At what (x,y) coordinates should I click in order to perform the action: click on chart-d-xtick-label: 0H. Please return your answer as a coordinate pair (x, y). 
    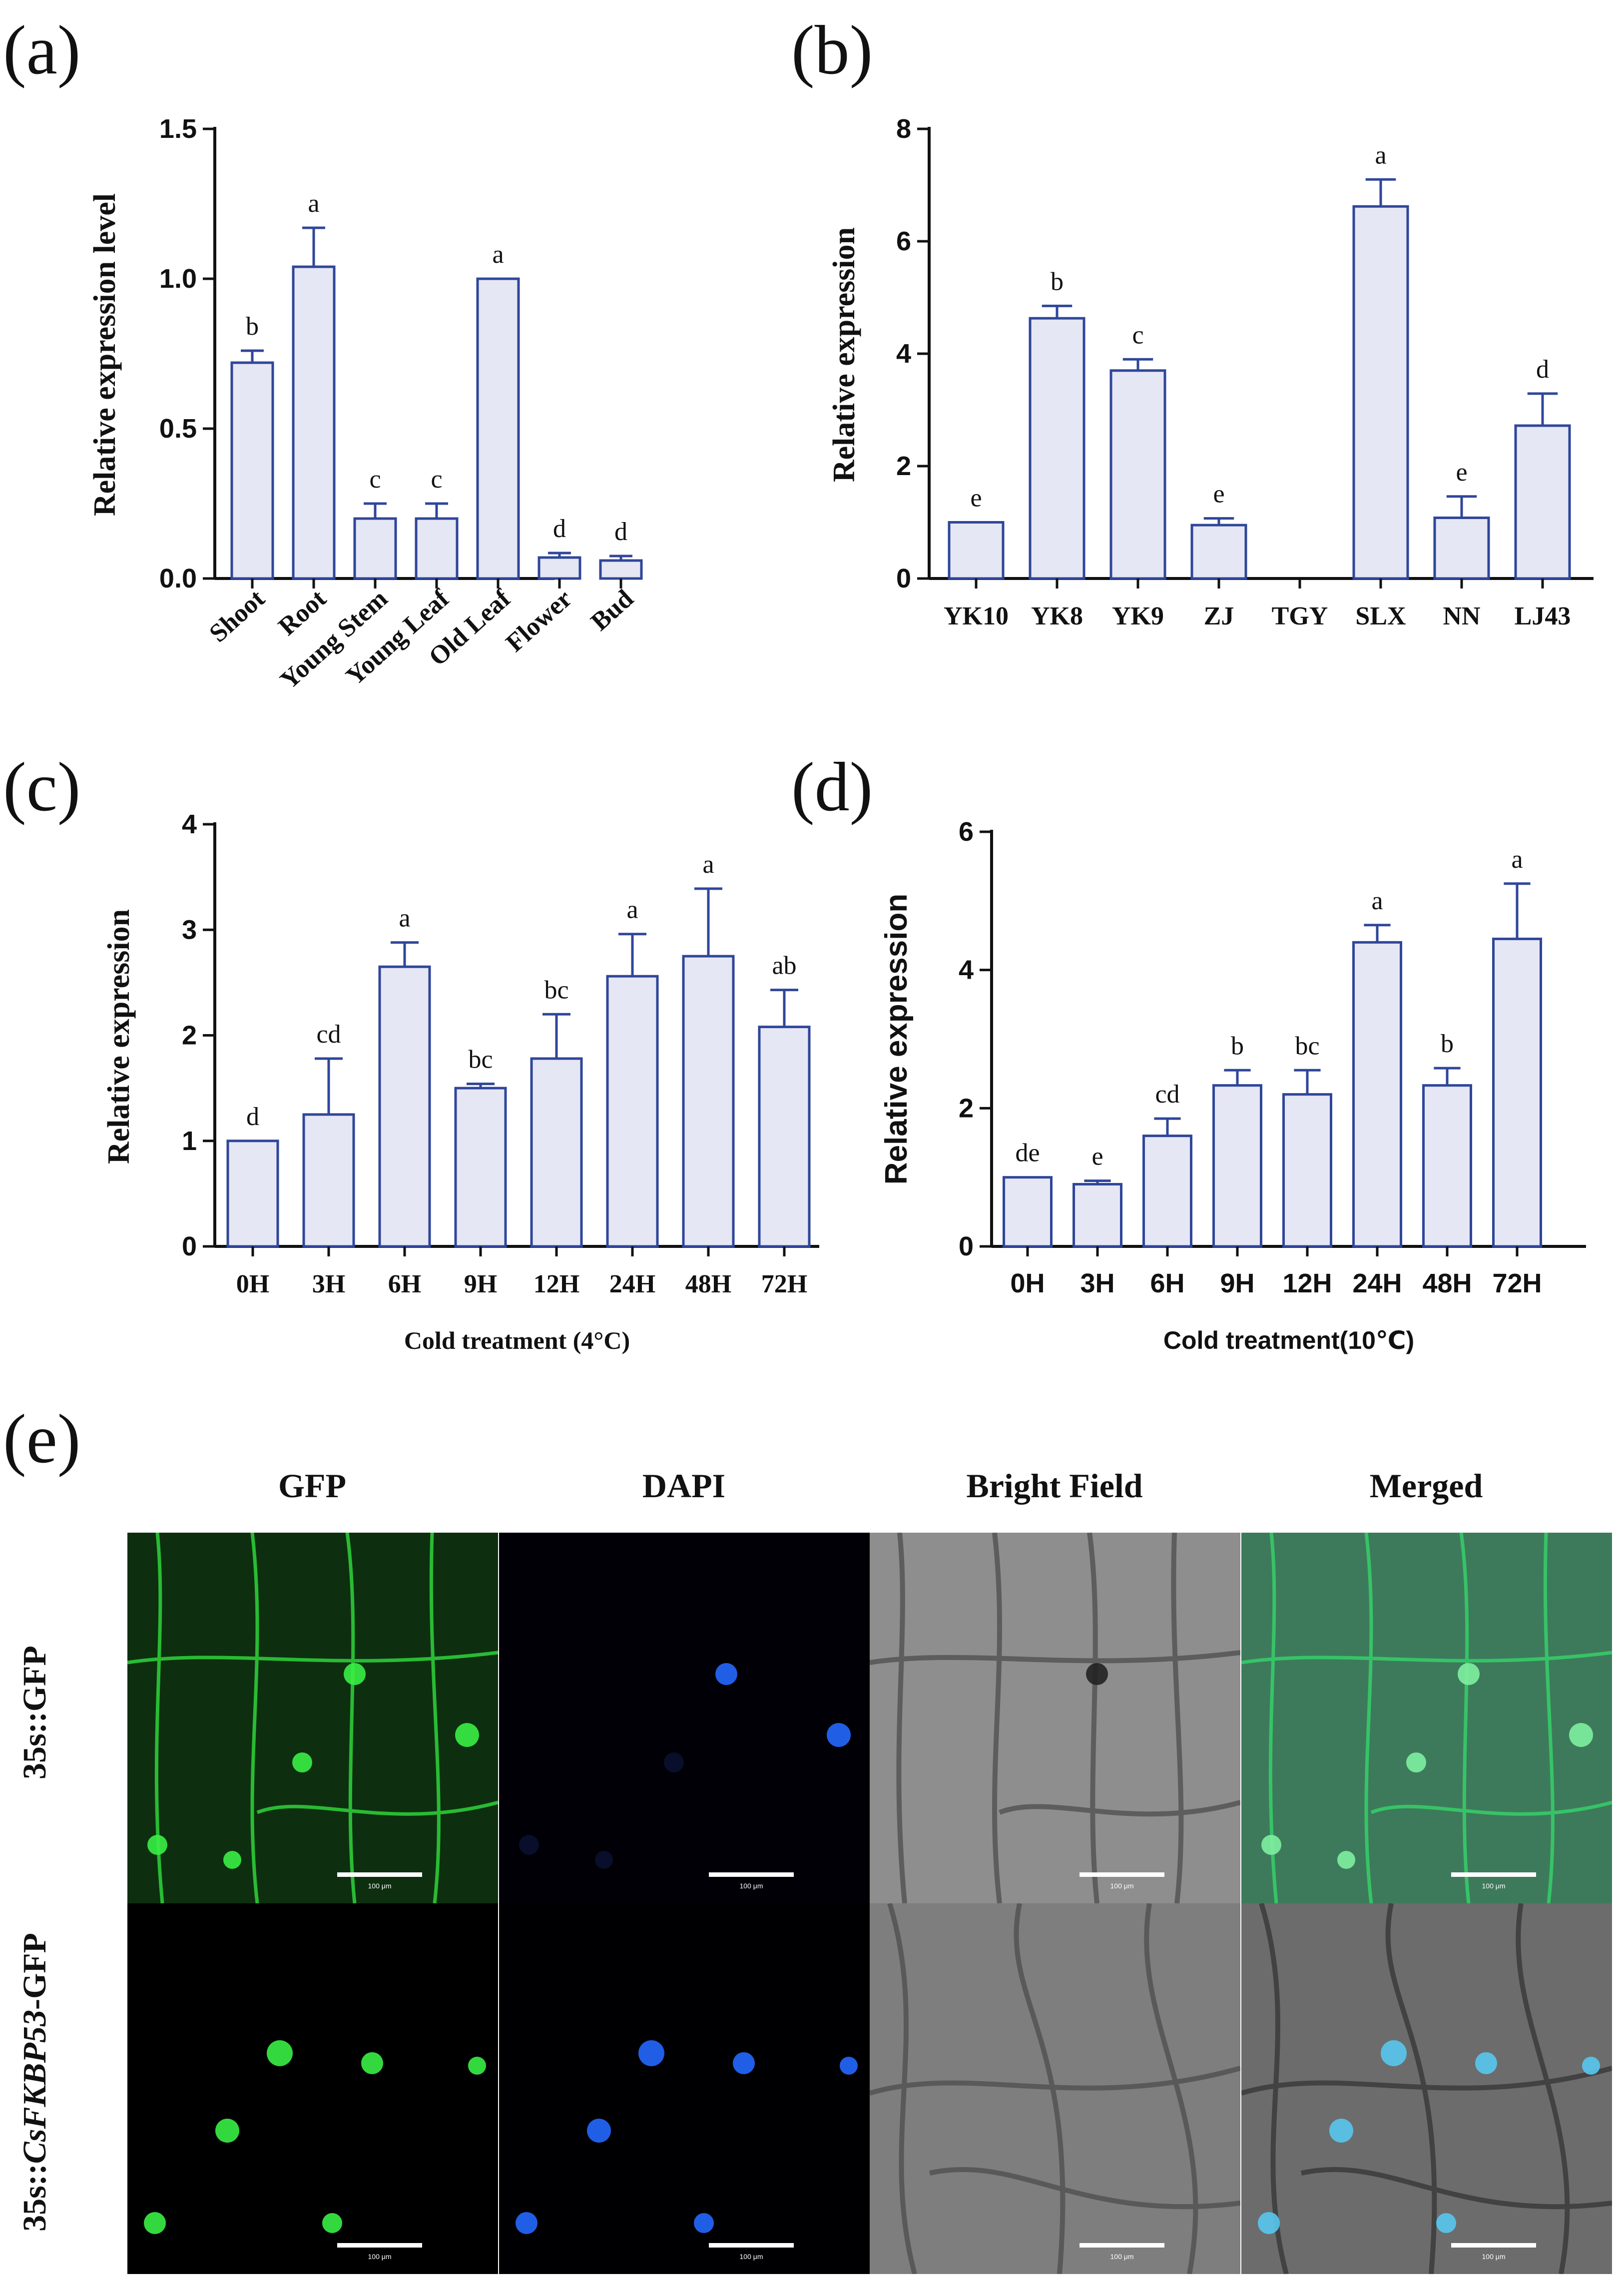
    Looking at the image, I should click on (1027, 1283).